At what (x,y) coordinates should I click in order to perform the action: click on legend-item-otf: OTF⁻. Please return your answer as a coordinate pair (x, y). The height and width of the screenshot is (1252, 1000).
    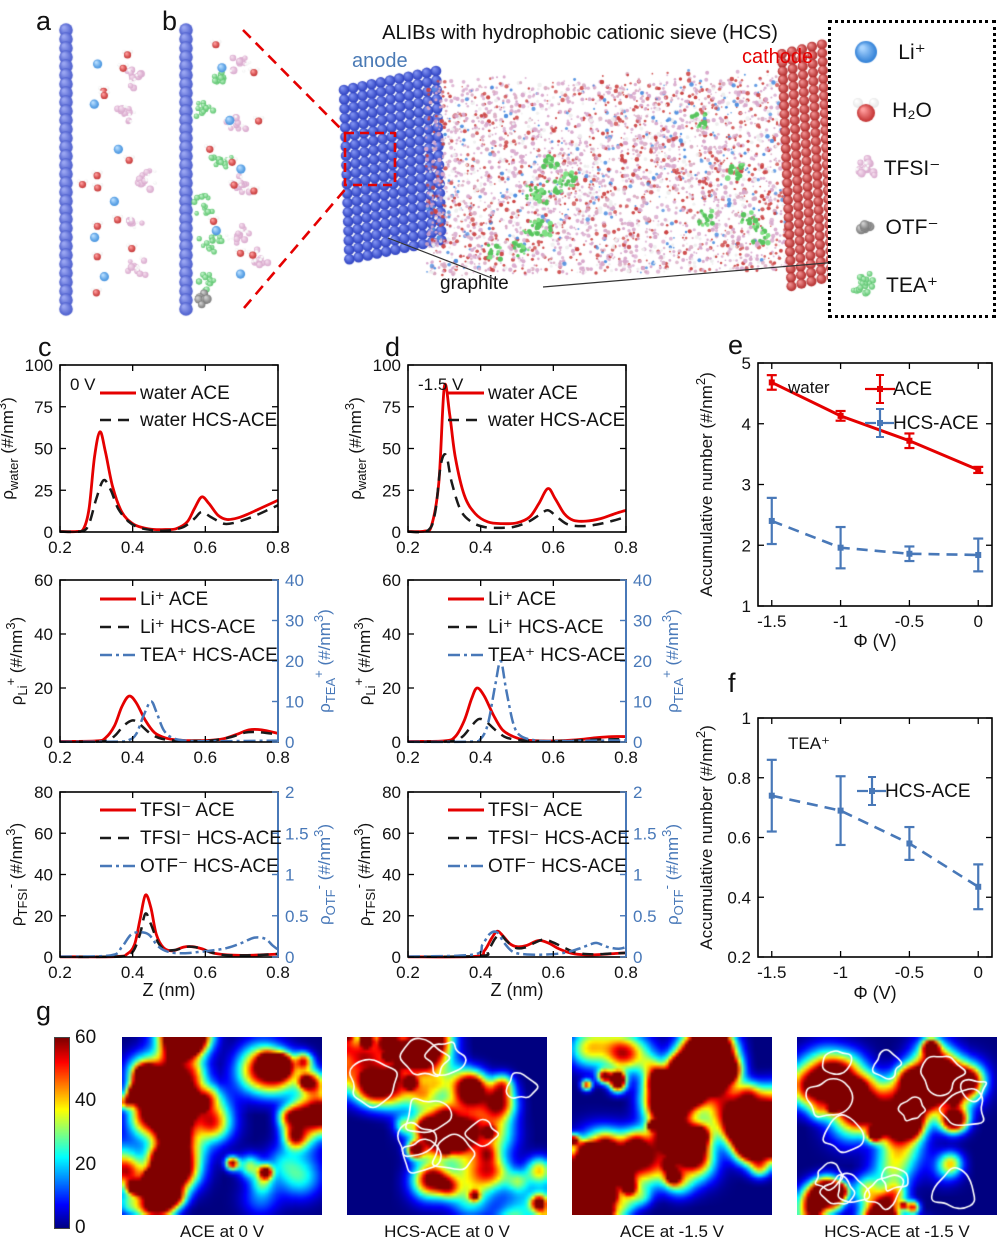
    Looking at the image, I should click on (912, 227).